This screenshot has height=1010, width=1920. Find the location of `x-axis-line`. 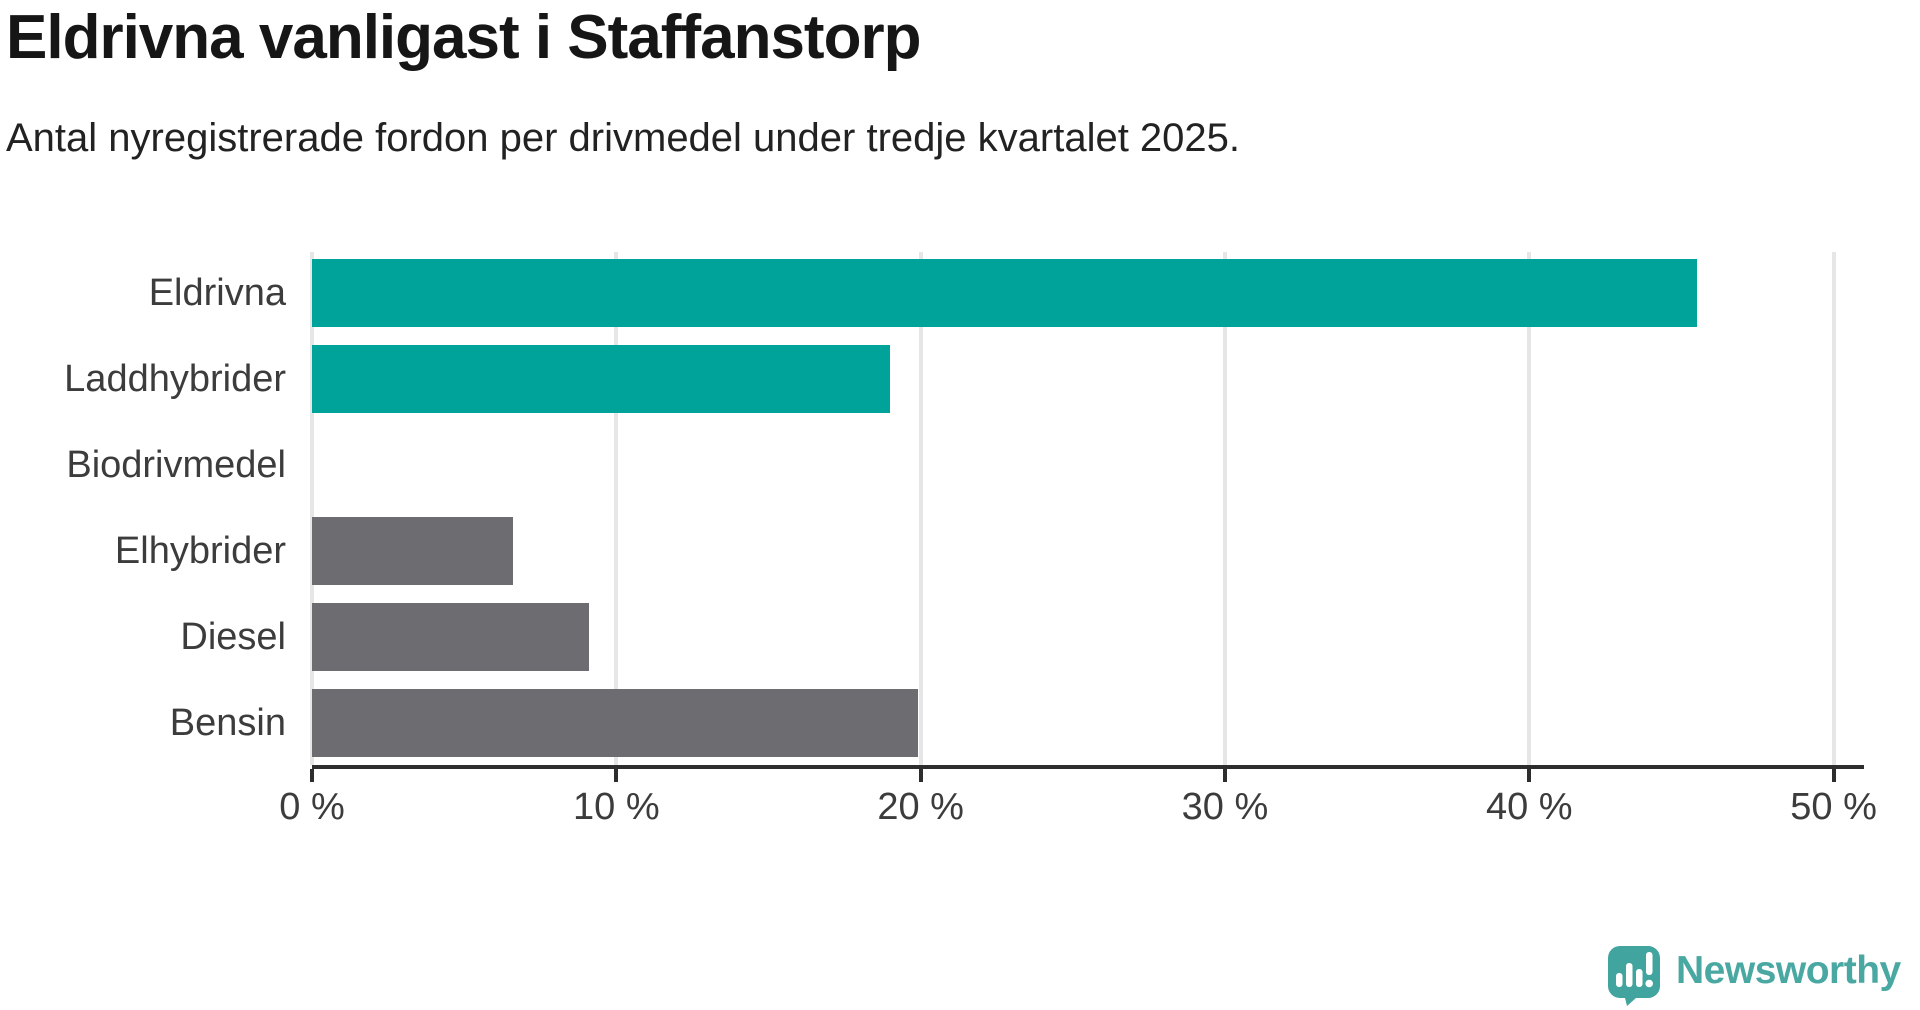

x-axis-line is located at coordinates (1088, 767).